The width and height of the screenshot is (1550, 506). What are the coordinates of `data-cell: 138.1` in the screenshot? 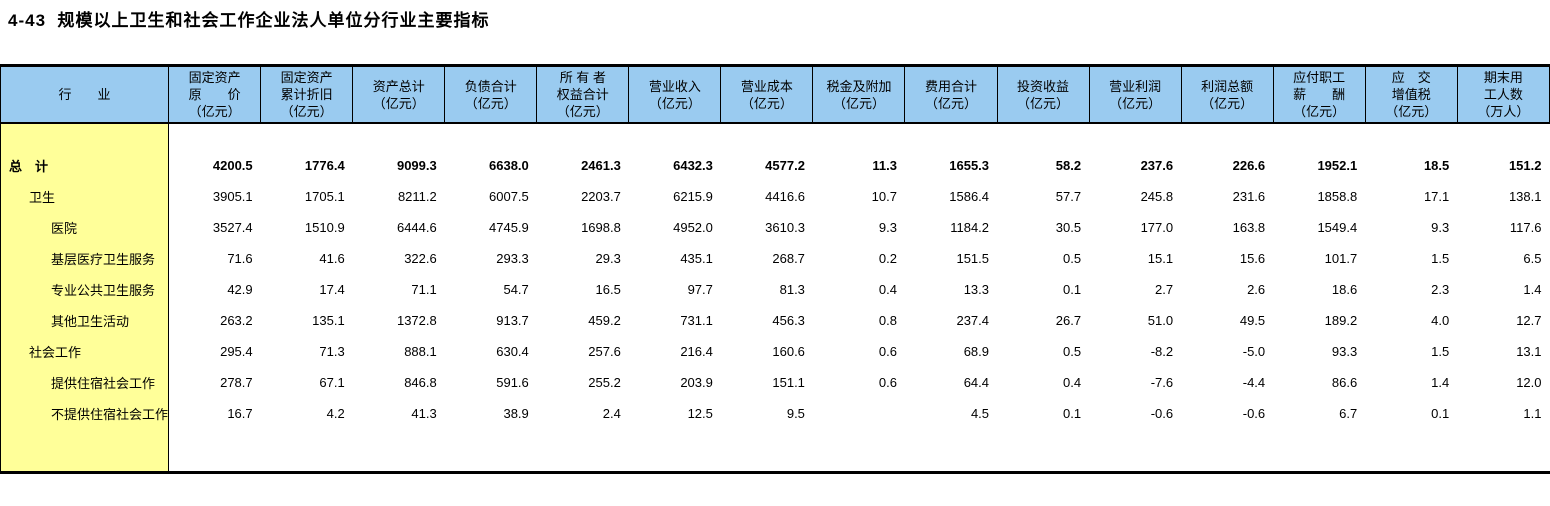 It's located at (1525, 196).